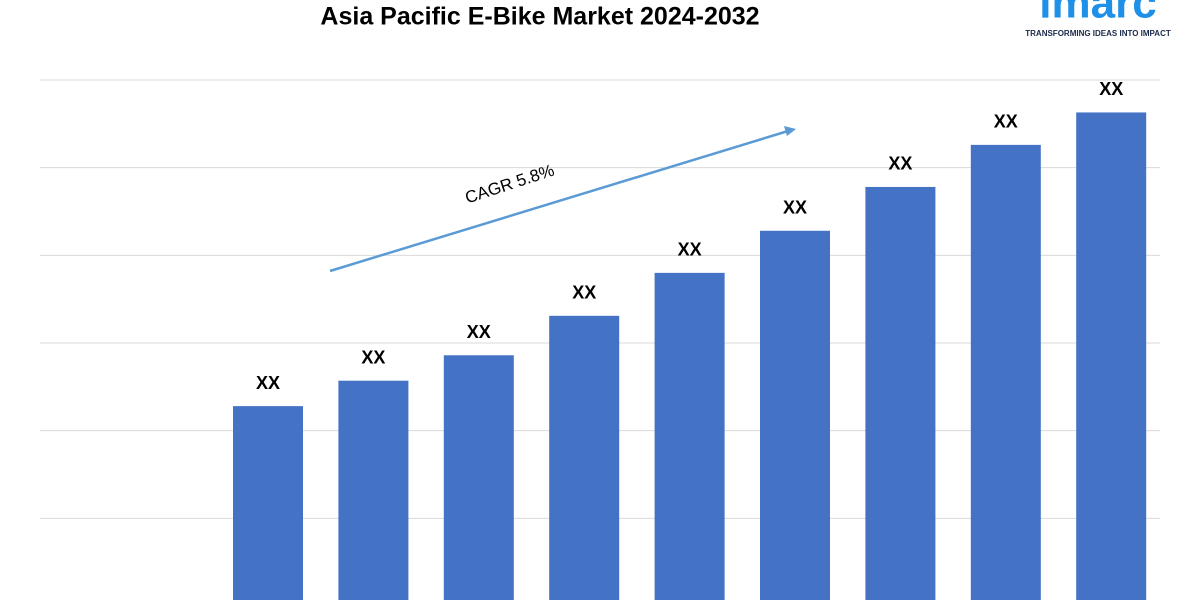 The width and height of the screenshot is (1200, 600). Describe the element at coordinates (1098, 33) in the screenshot. I see `logo-tagline: TRANSFORMING IDEAS INTO IMPACT` at that location.